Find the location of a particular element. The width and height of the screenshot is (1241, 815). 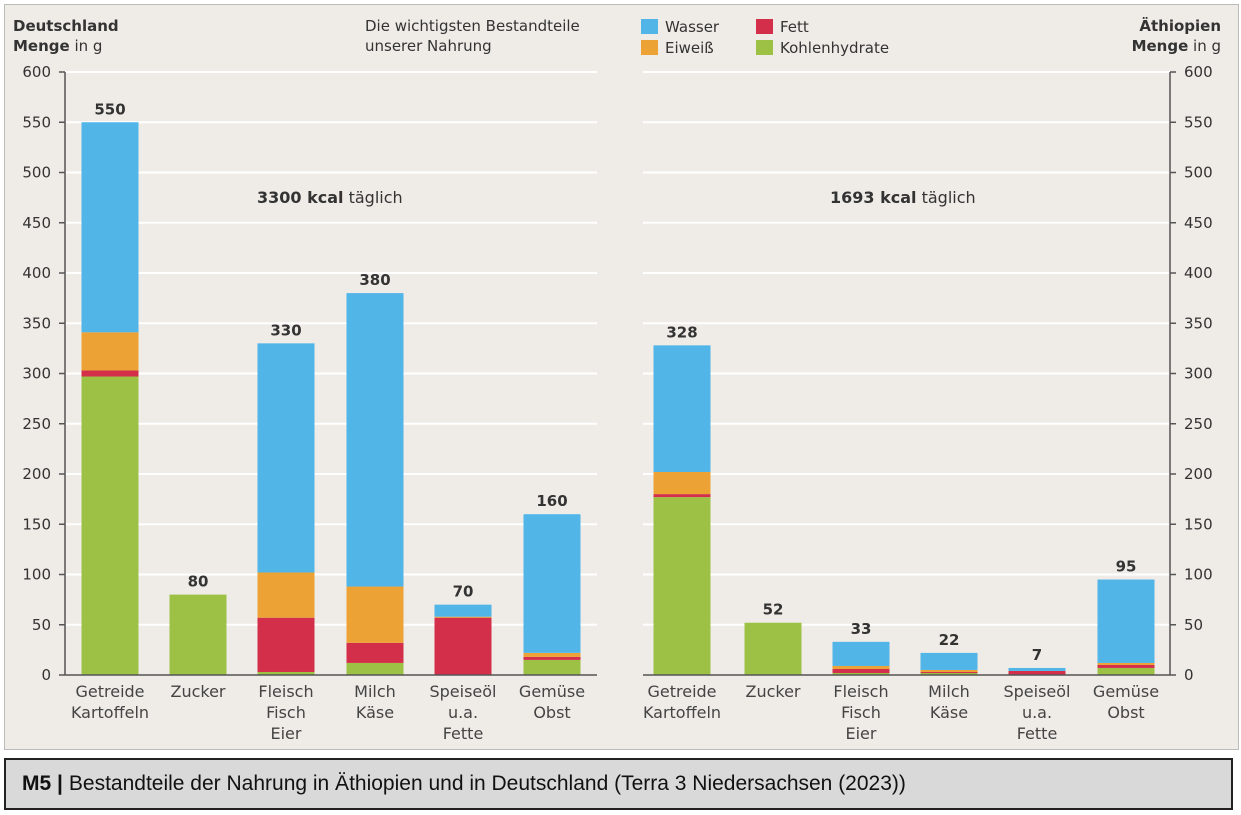

y-tick-label: 600 is located at coordinates (1198, 72).